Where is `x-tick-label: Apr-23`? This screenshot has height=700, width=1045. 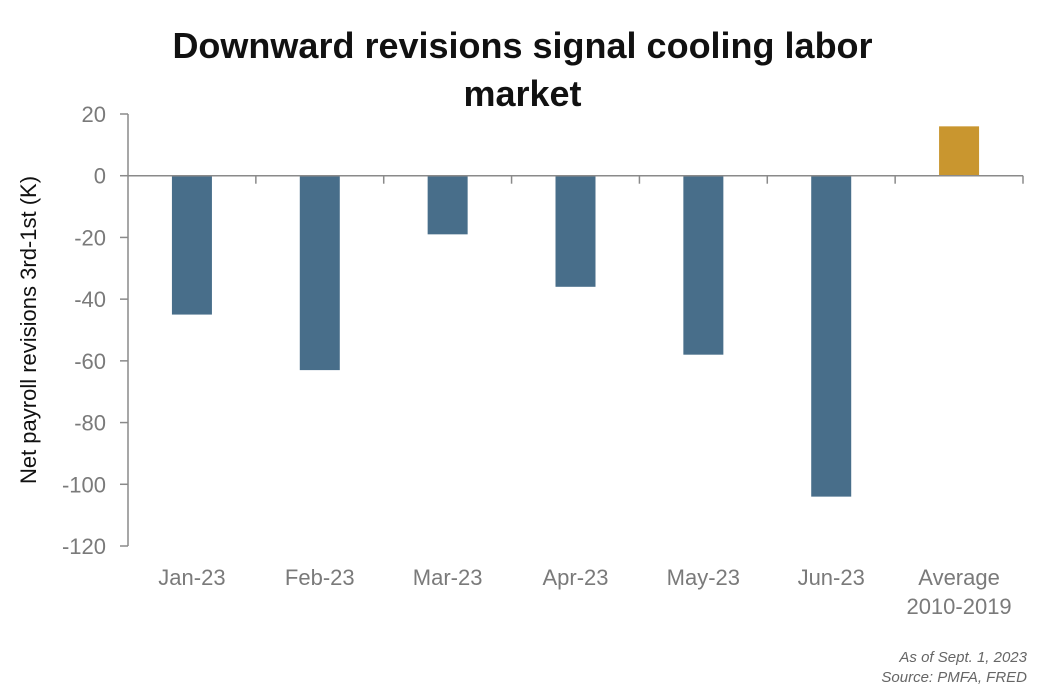
x-tick-label: Apr-23 is located at coordinates (575, 577).